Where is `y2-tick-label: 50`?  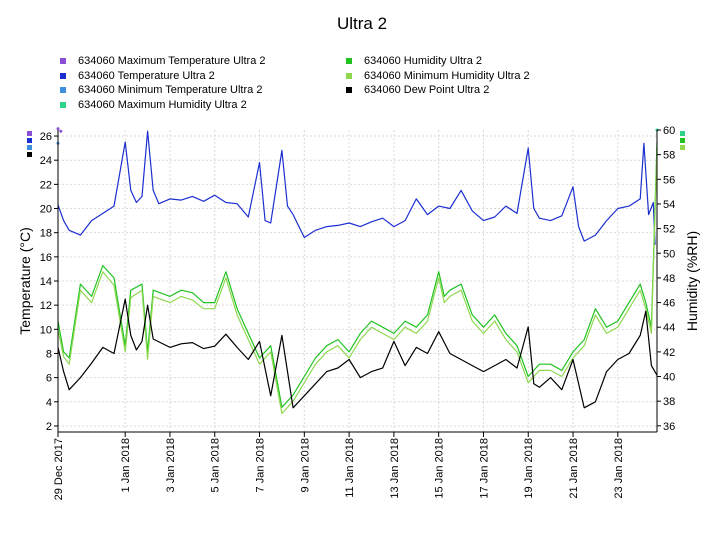
y2-tick-label: 50 is located at coordinates (669, 254).